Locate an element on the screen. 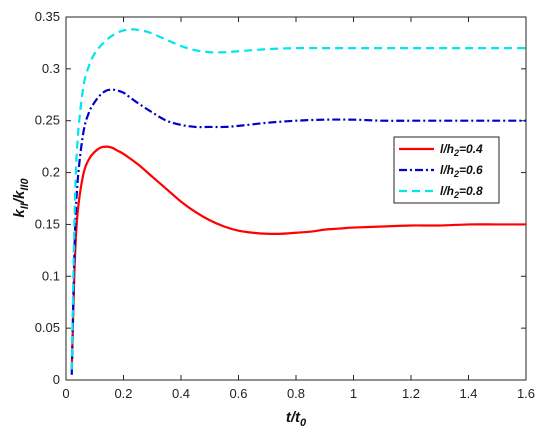  y-tick-label: 0.1 is located at coordinates (51, 275).